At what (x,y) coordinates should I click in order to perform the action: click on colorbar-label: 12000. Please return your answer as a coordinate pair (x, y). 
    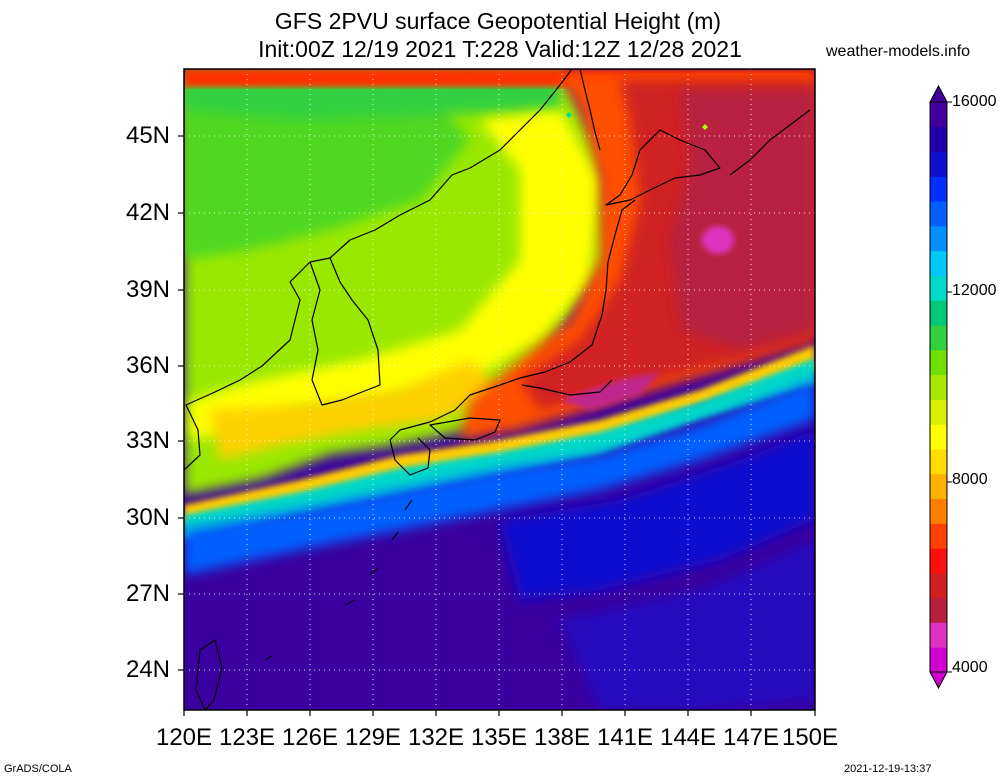
    Looking at the image, I should click on (974, 290).